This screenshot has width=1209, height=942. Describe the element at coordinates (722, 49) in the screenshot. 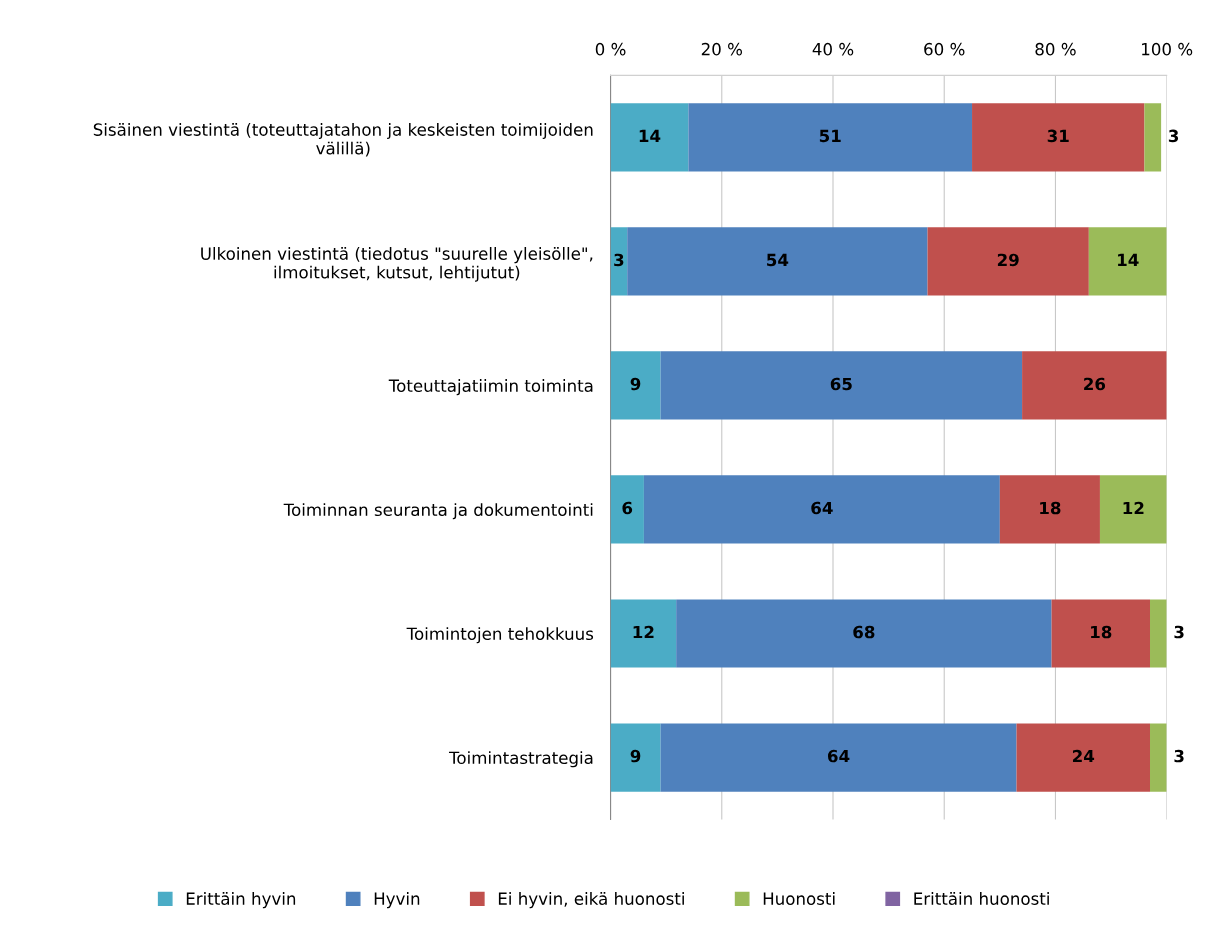

I see `x-tick-label: 20 %` at that location.